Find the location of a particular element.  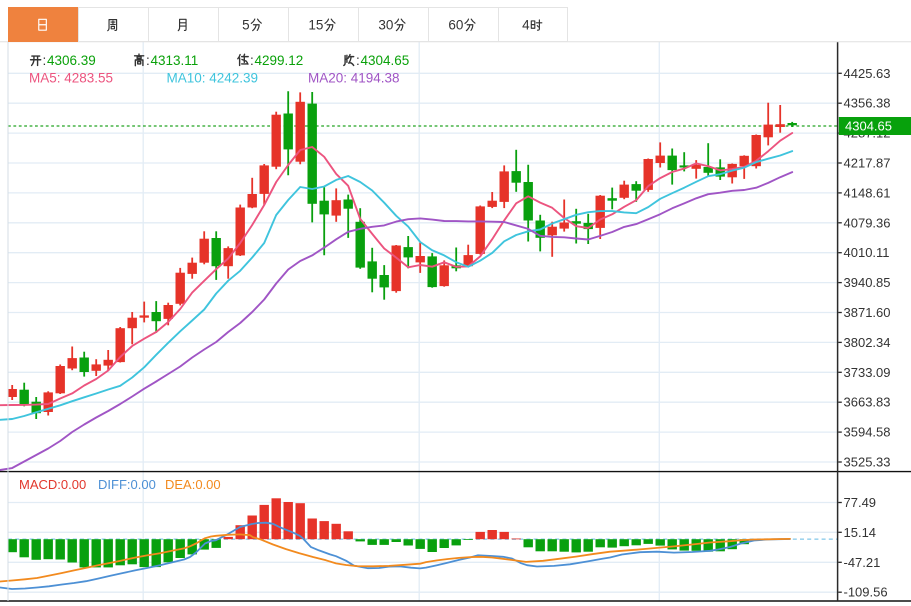

svg-text: 4313.11 is located at coordinates (175, 60).